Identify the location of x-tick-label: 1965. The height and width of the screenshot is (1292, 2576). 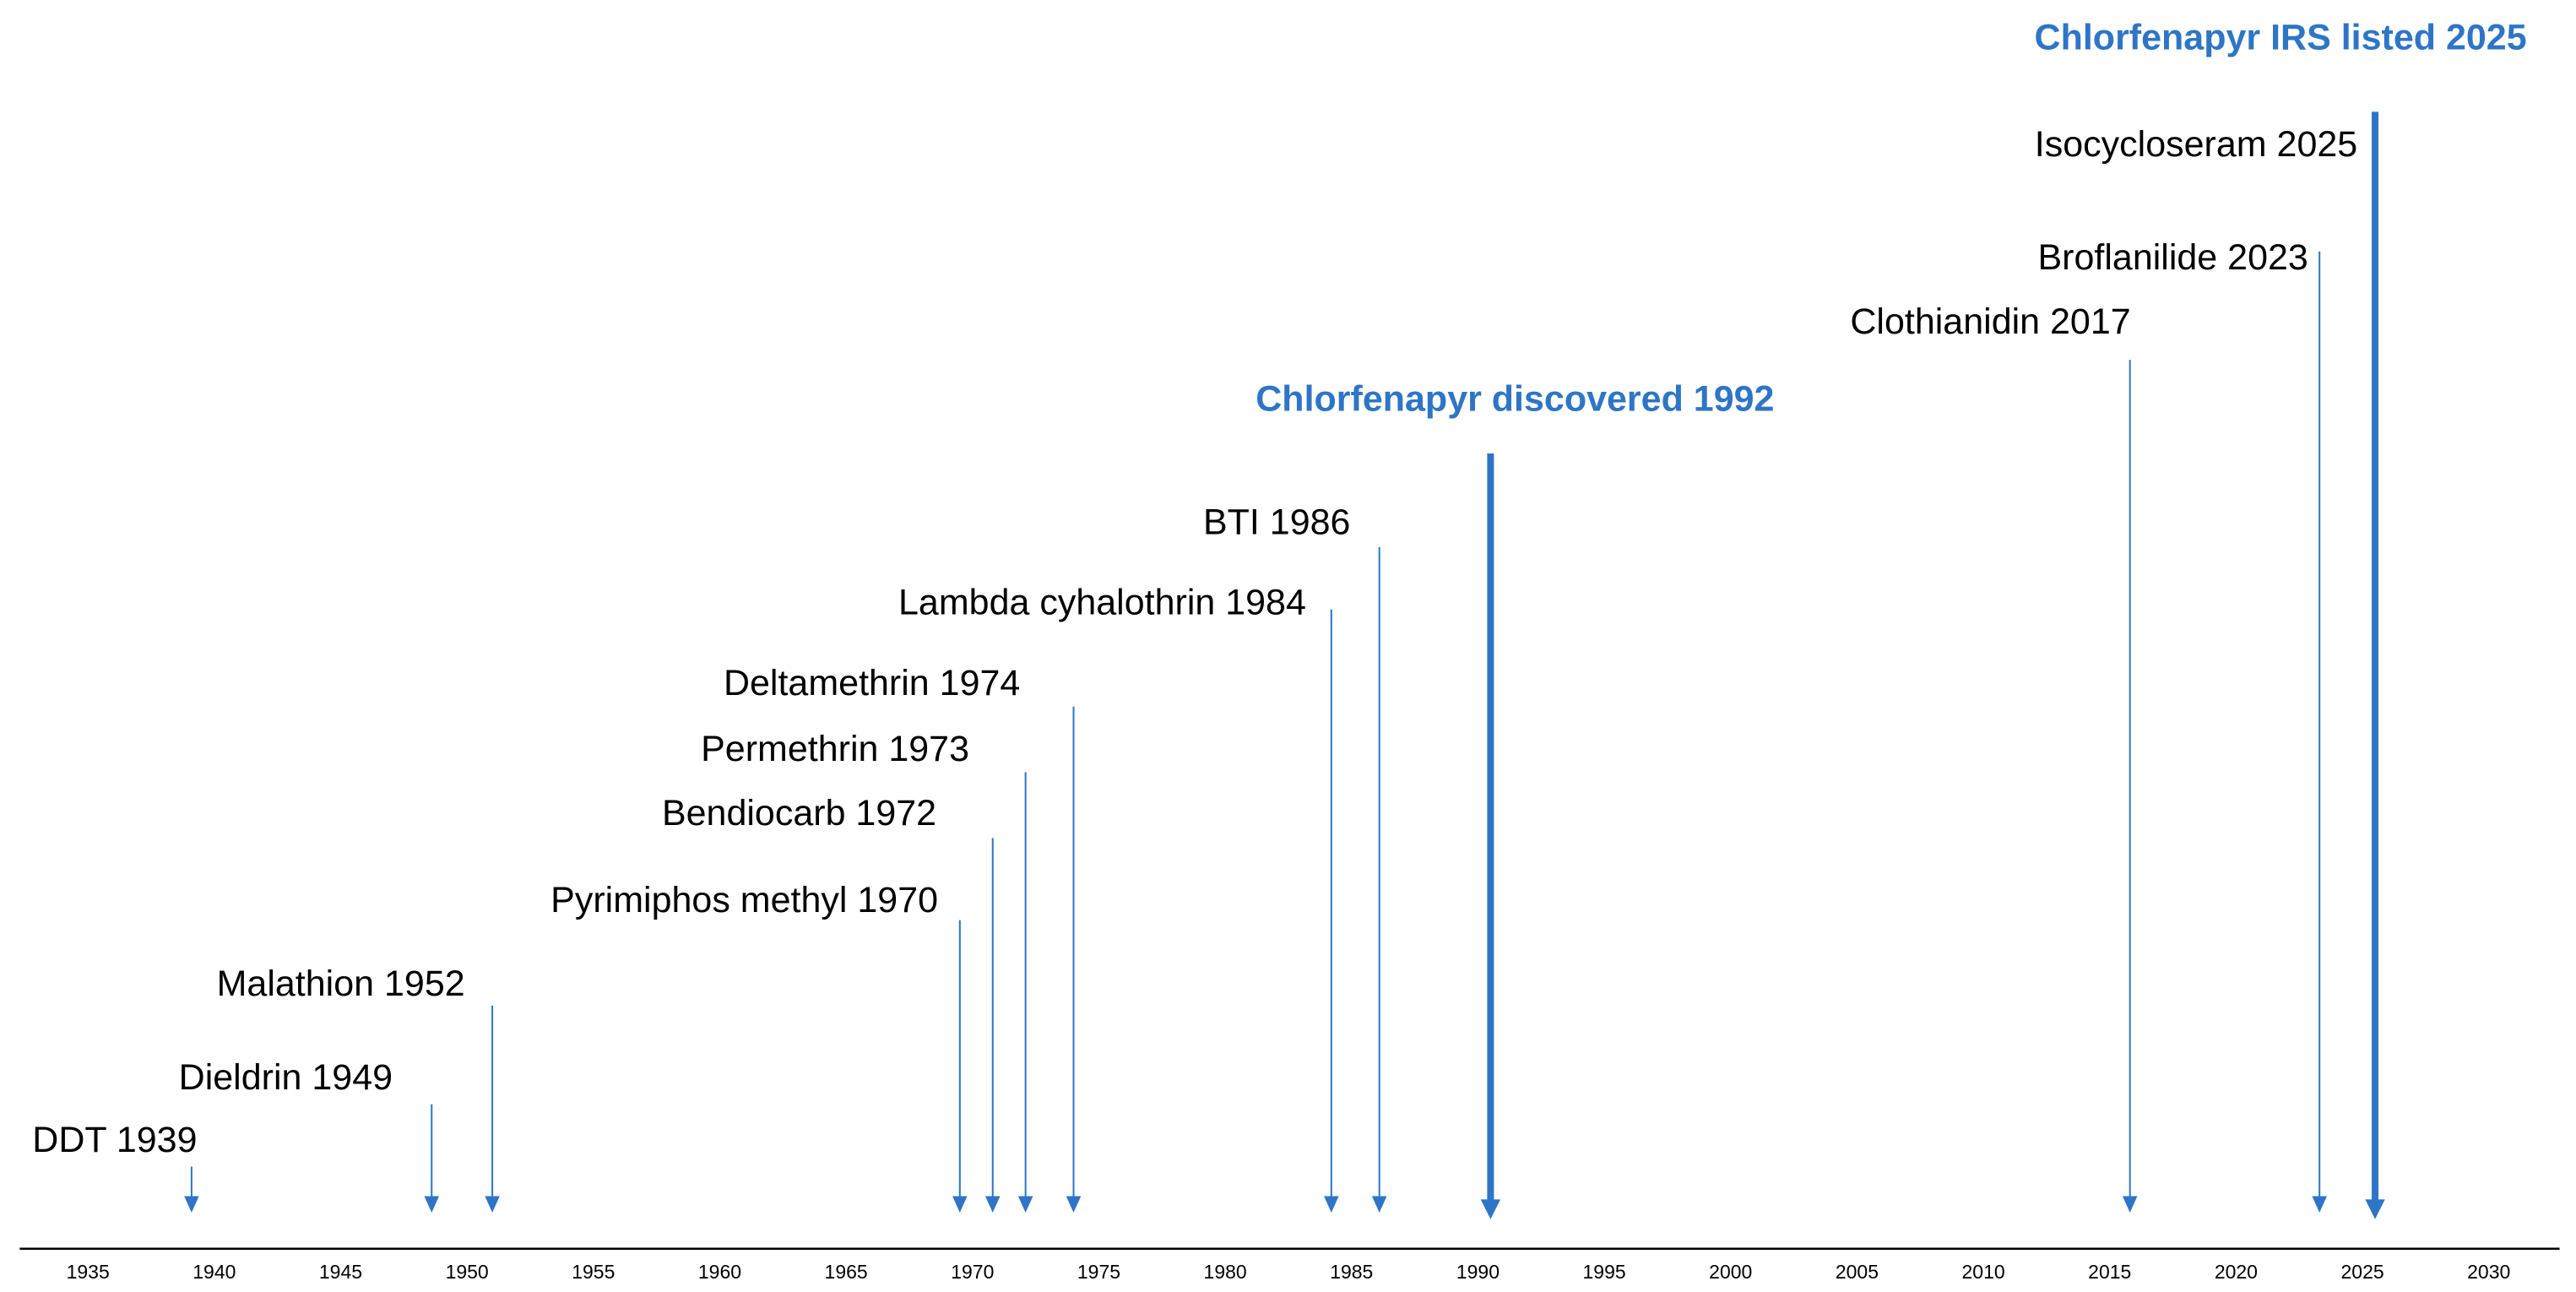
(846, 1272).